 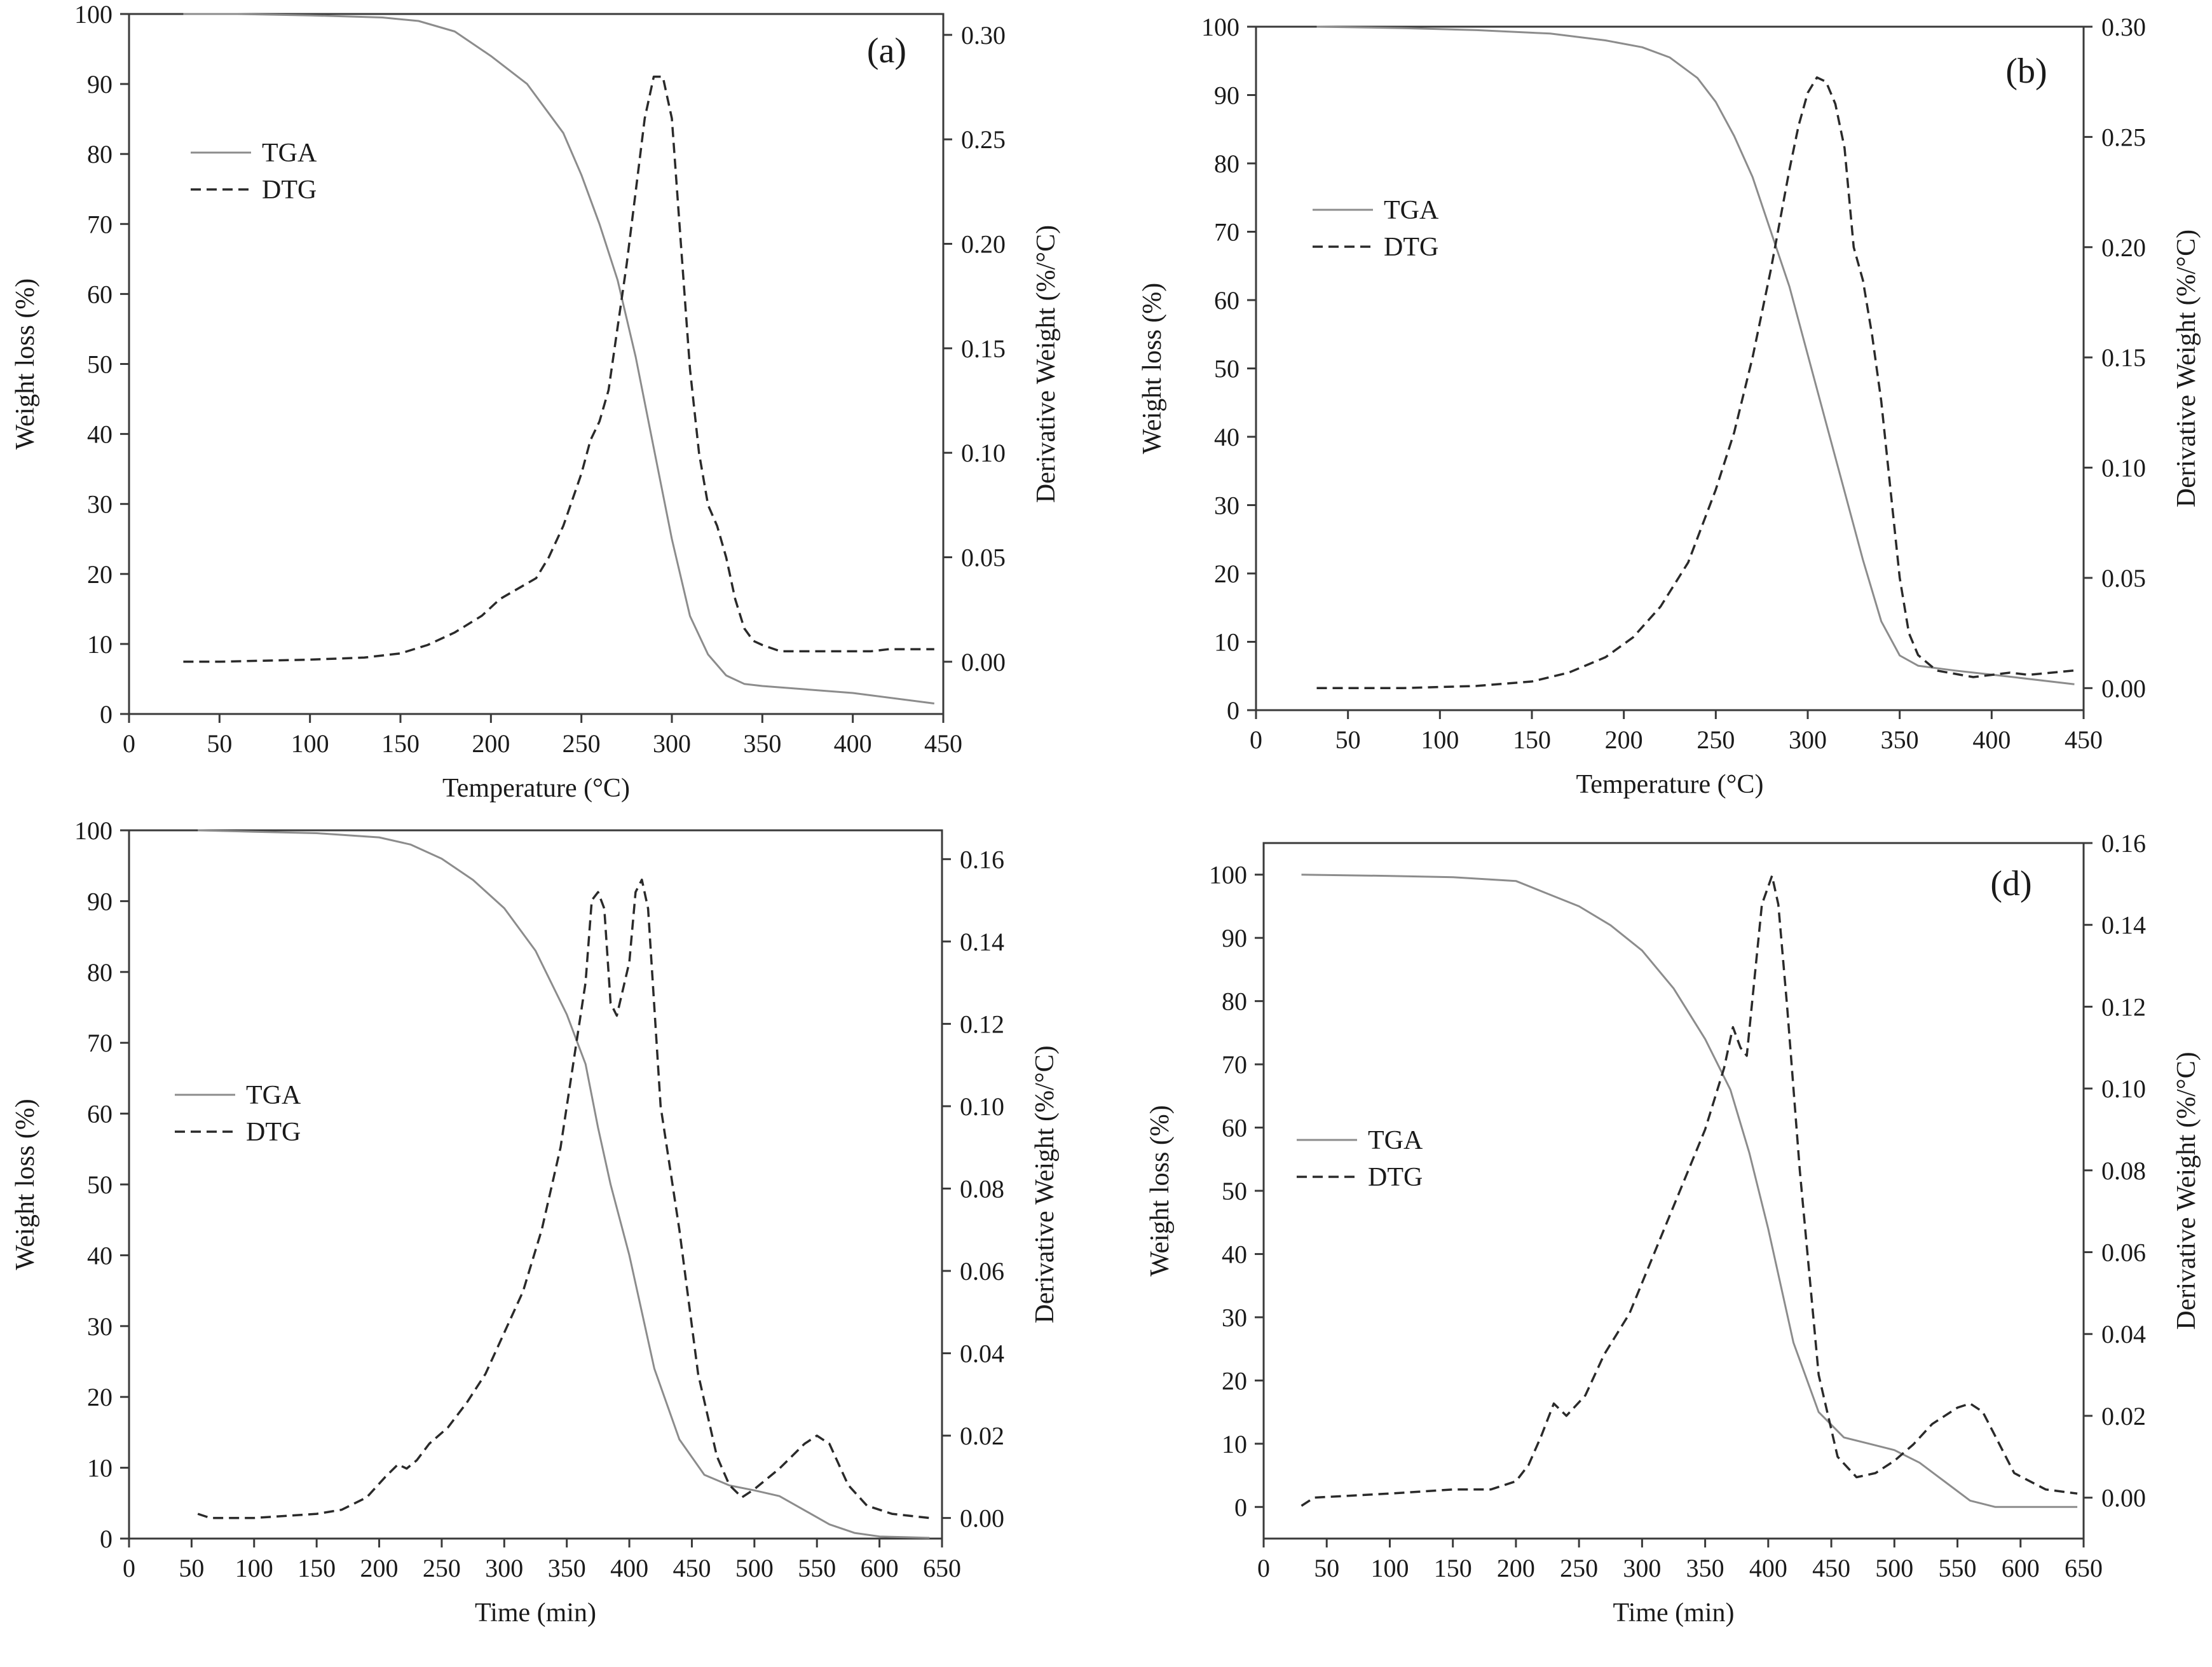 What do you see at coordinates (2123, 137) in the screenshot?
I see `y-right-tick-label: 0.25` at bounding box center [2123, 137].